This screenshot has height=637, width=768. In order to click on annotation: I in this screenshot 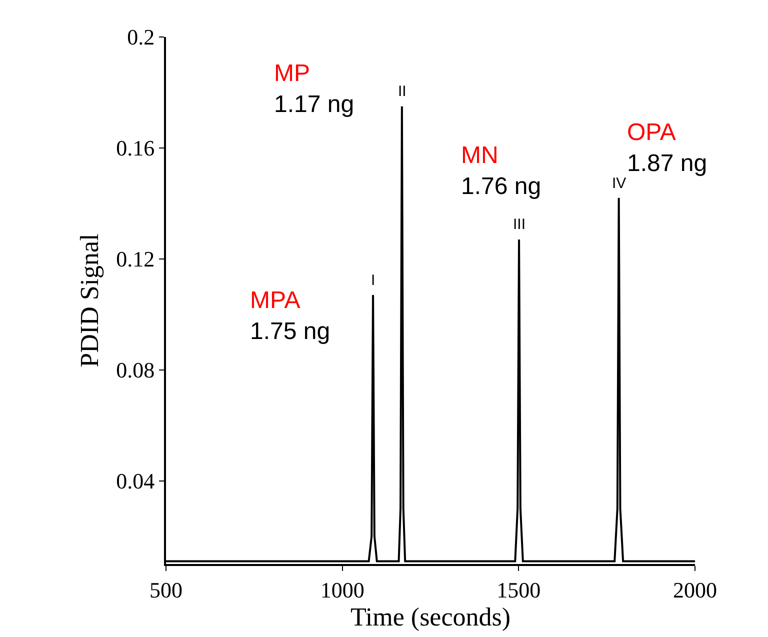, I will do `click(373, 280)`.